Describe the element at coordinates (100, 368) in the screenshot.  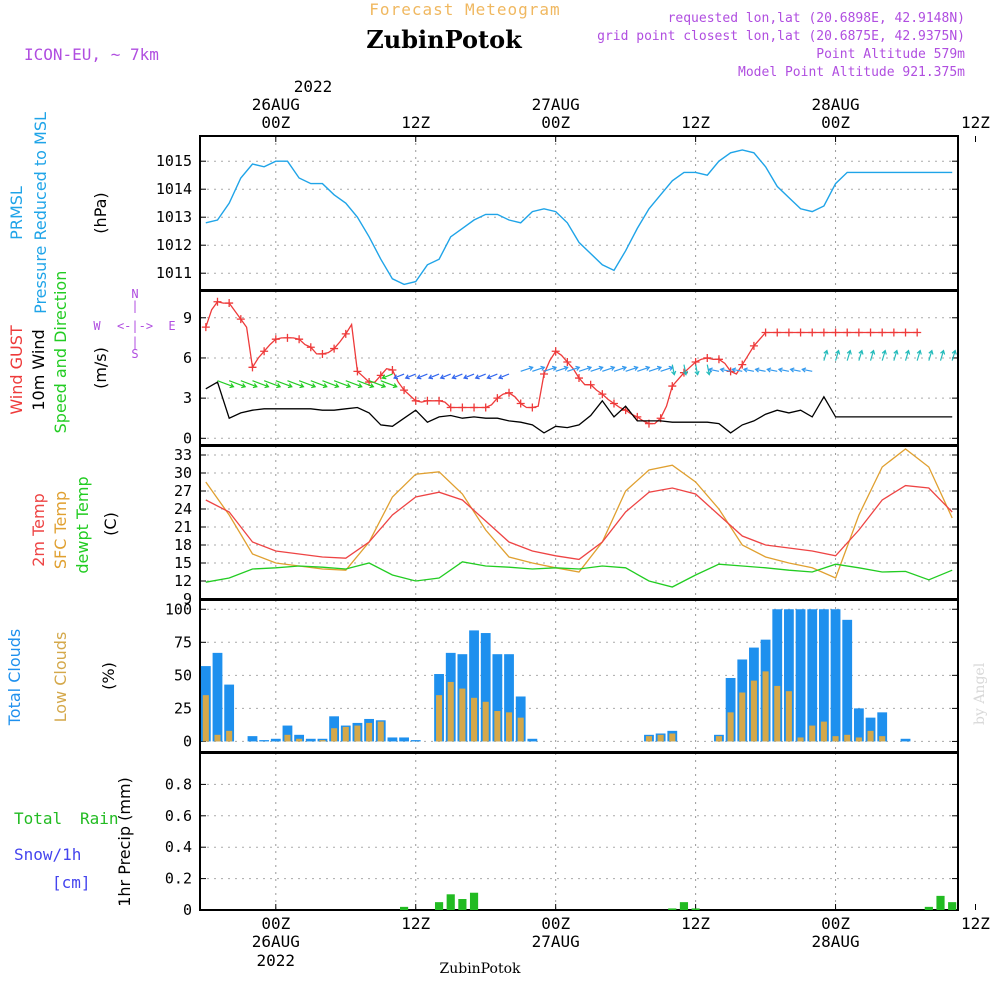
I see `wind-unit: (m/s)` at that location.